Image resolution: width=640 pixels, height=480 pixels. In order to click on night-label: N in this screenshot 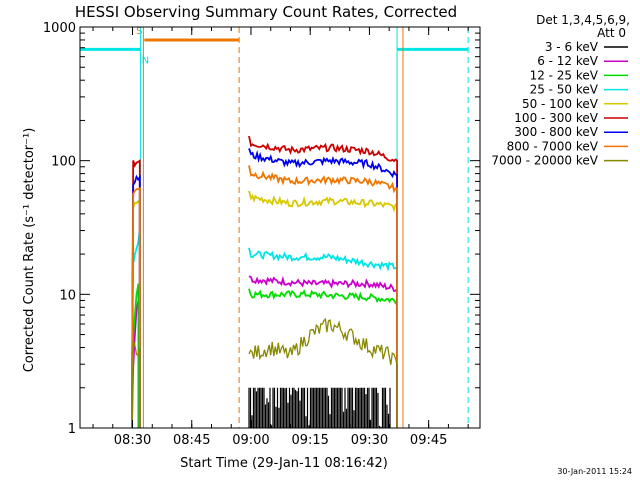, I will do `click(145, 60)`.